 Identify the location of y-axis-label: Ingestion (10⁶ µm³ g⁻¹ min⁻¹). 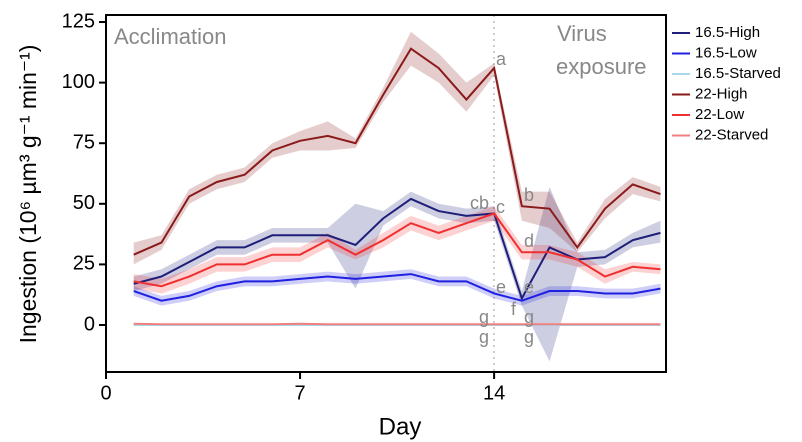
(28, 194).